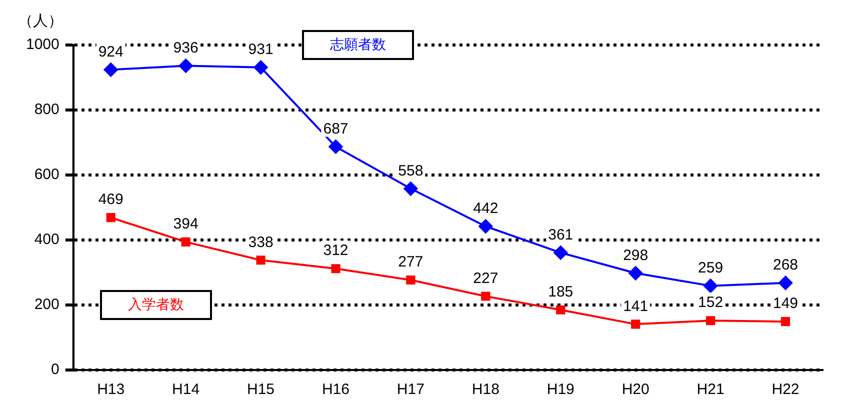 This screenshot has height=412, width=853. What do you see at coordinates (47, 109) in the screenshot?
I see `y-tick-label: 800` at bounding box center [47, 109].